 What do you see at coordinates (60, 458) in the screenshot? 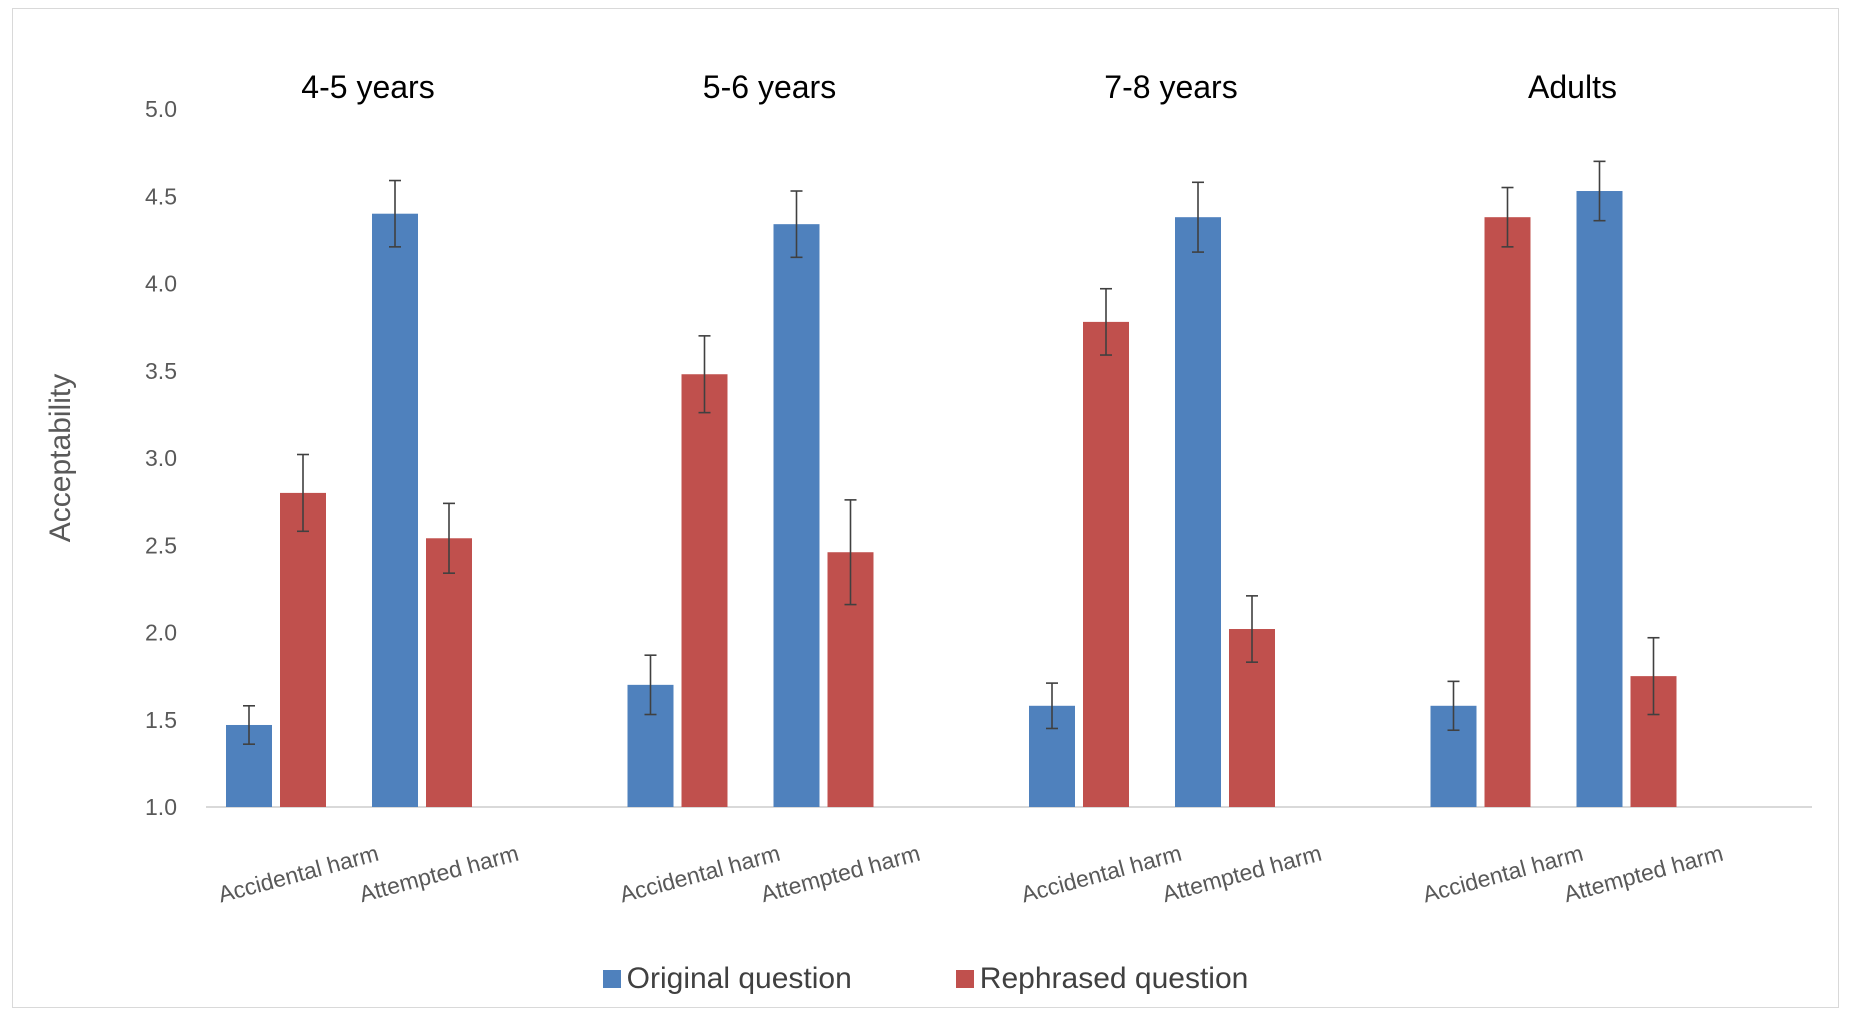
I see `y-axis-label: Acceptability` at bounding box center [60, 458].